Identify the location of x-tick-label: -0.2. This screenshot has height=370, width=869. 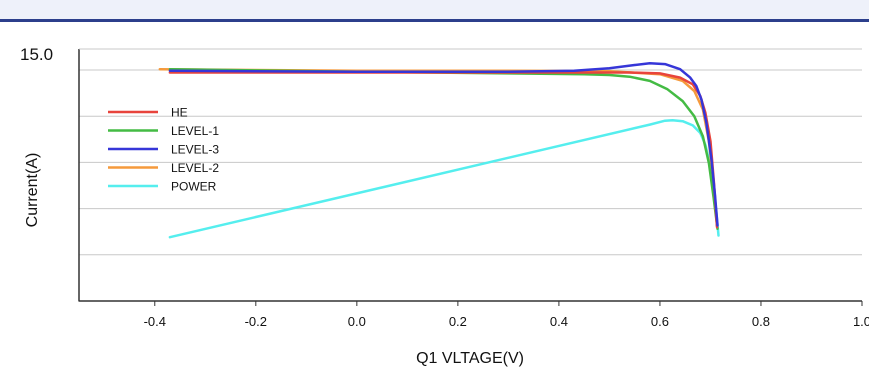
(256, 321).